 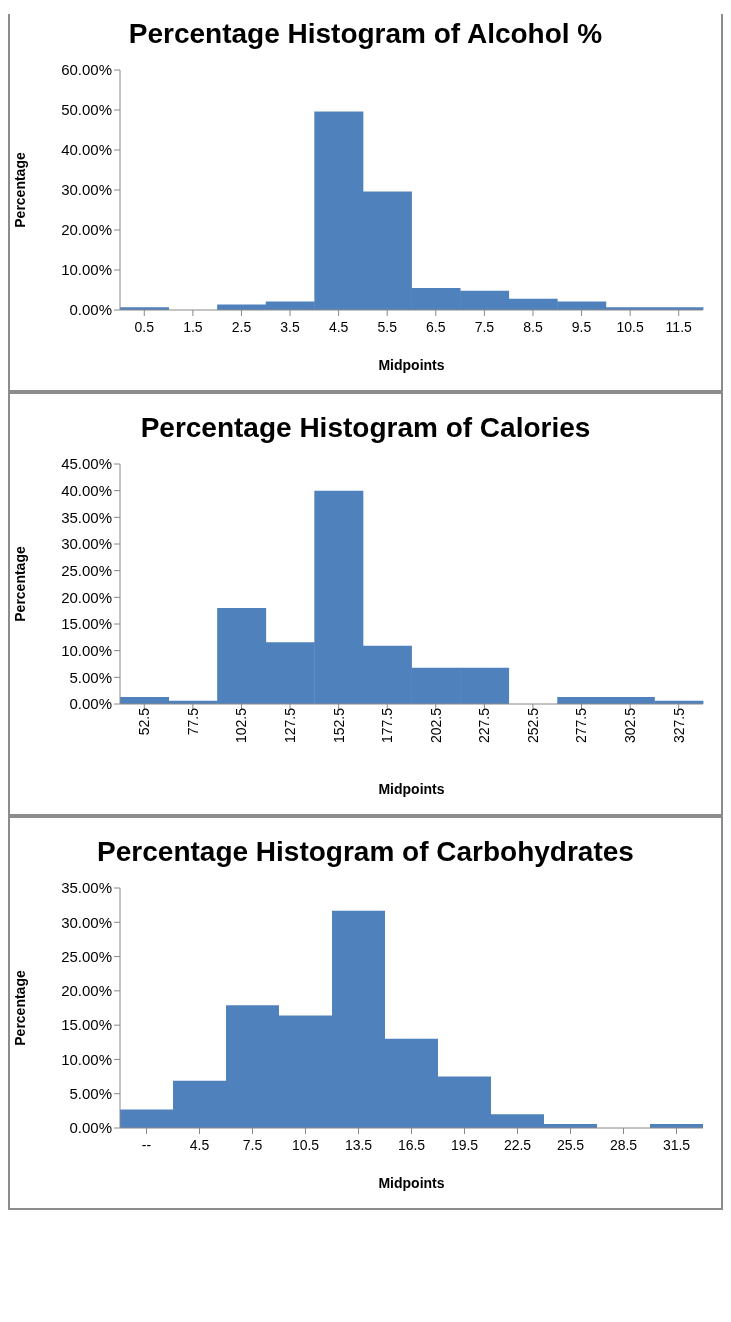 I want to click on x-tick-label: 127.5, so click(x=289, y=725).